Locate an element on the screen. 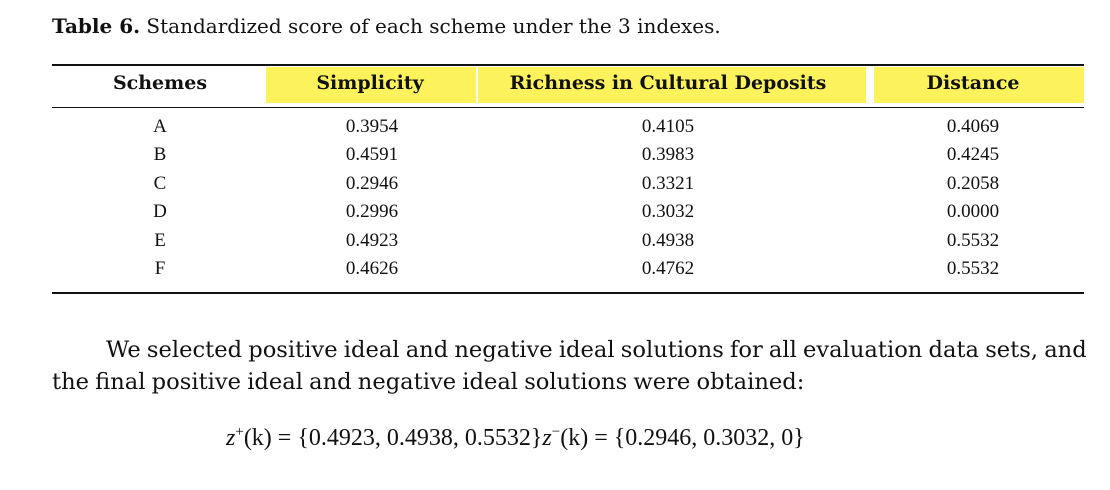 The image size is (1110, 490). highlight-simplicity is located at coordinates (371, 85).